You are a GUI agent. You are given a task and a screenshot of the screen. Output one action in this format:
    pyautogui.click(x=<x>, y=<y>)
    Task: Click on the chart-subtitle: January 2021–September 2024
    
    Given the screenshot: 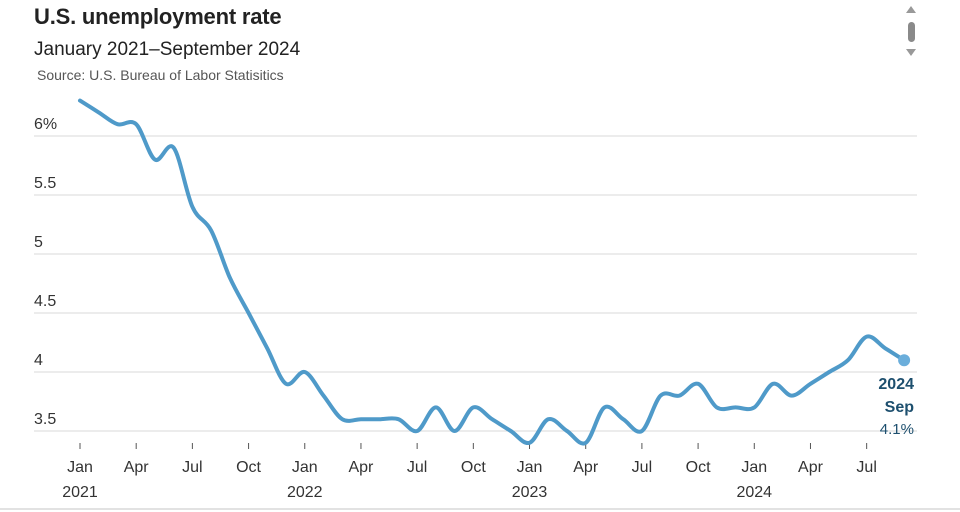 What is the action you would take?
    pyautogui.click(x=167, y=49)
    